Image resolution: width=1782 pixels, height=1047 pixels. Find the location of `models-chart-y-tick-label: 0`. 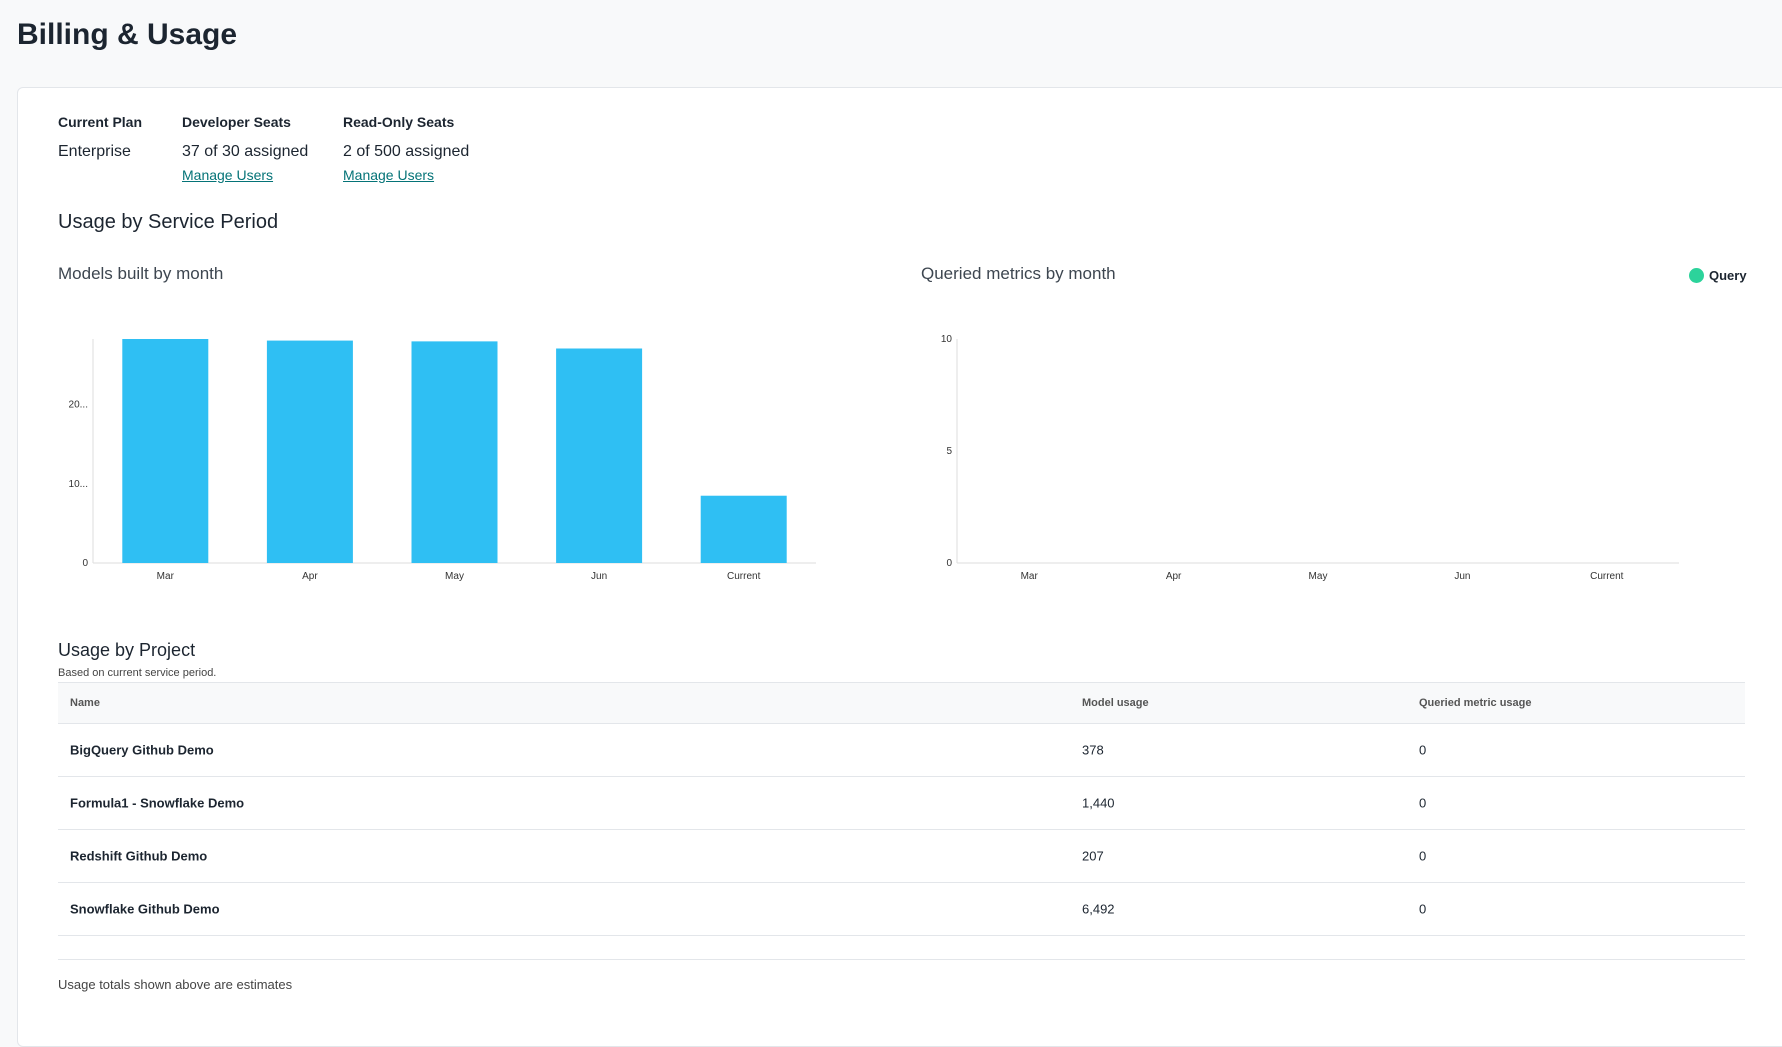

models-chart-y-tick-label: 0 is located at coordinates (85, 563).